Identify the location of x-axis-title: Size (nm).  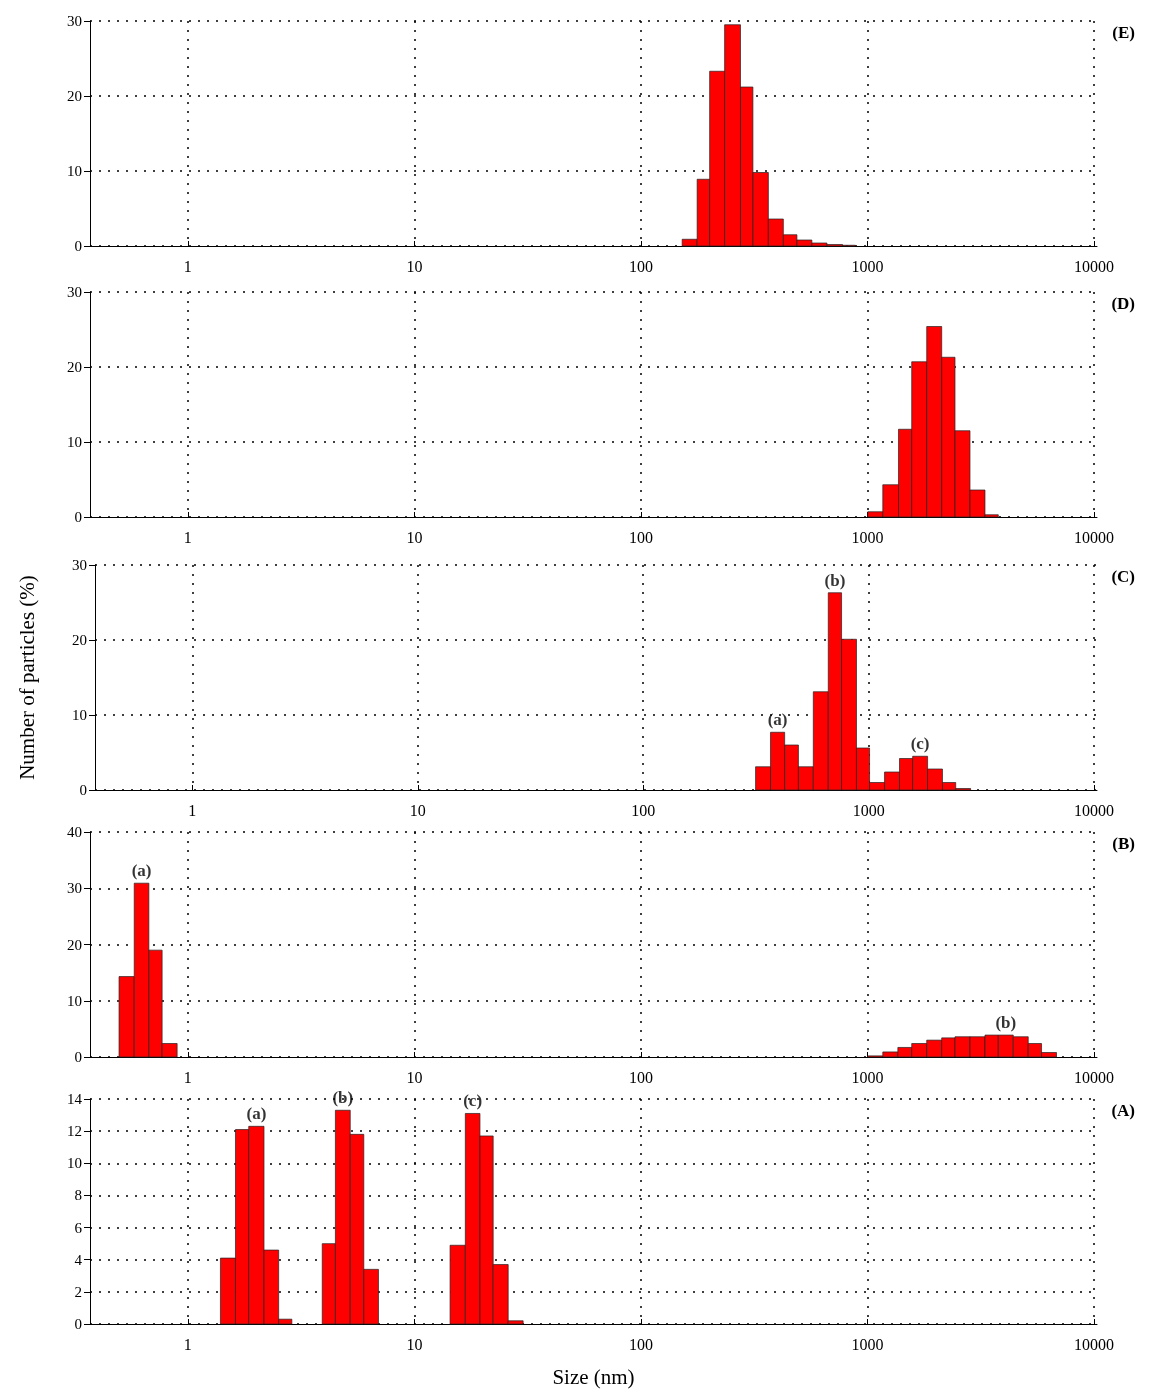
(593, 1376).